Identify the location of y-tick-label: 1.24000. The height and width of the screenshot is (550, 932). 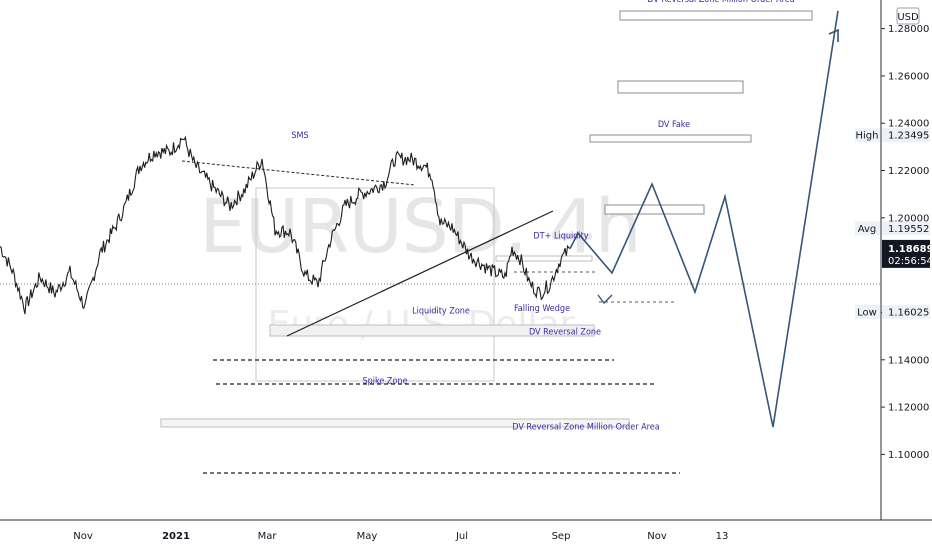
(908, 124).